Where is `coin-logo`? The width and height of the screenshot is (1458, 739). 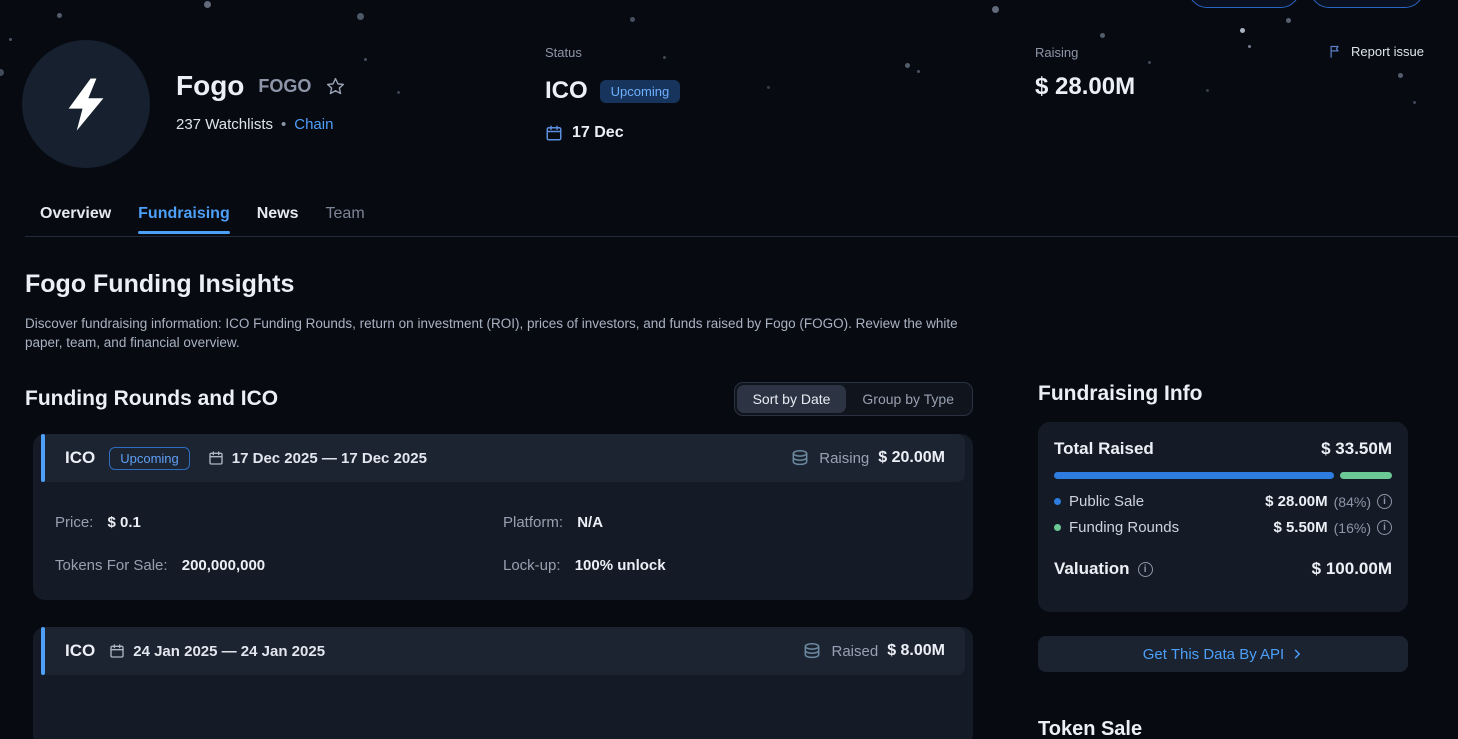
coin-logo is located at coordinates (86, 104).